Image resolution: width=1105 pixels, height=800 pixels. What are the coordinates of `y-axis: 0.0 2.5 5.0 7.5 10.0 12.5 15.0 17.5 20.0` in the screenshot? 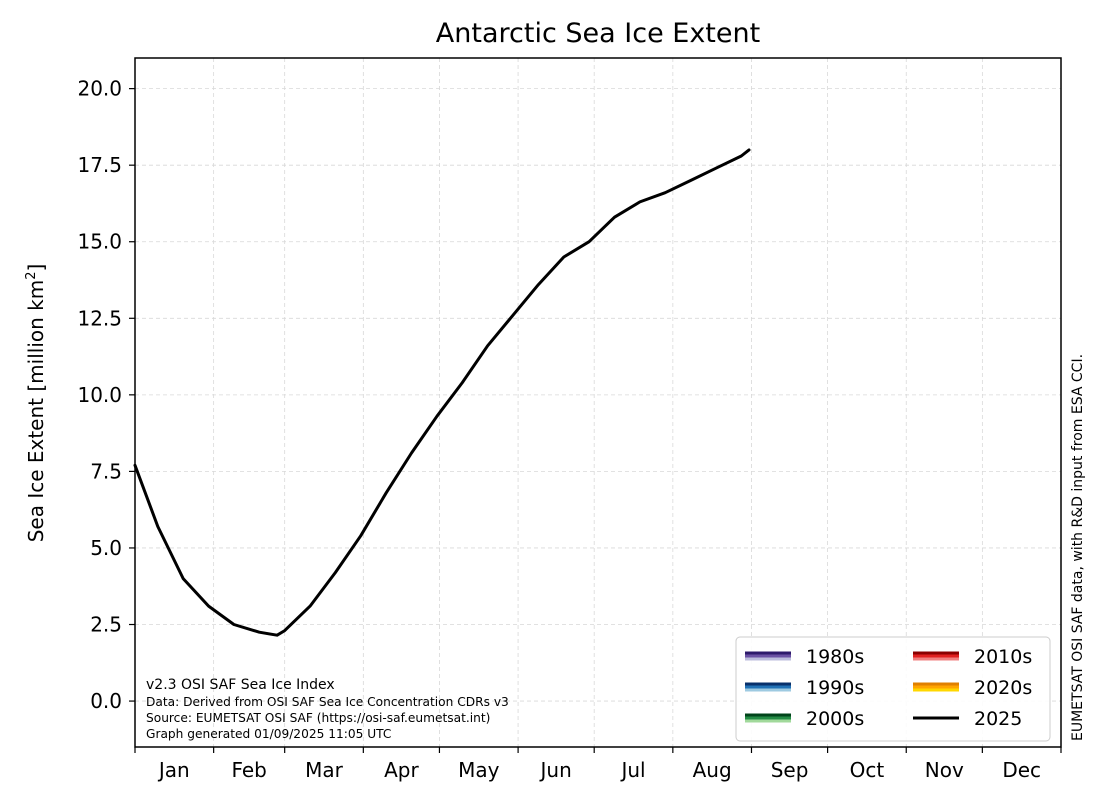 It's located at (106, 395).